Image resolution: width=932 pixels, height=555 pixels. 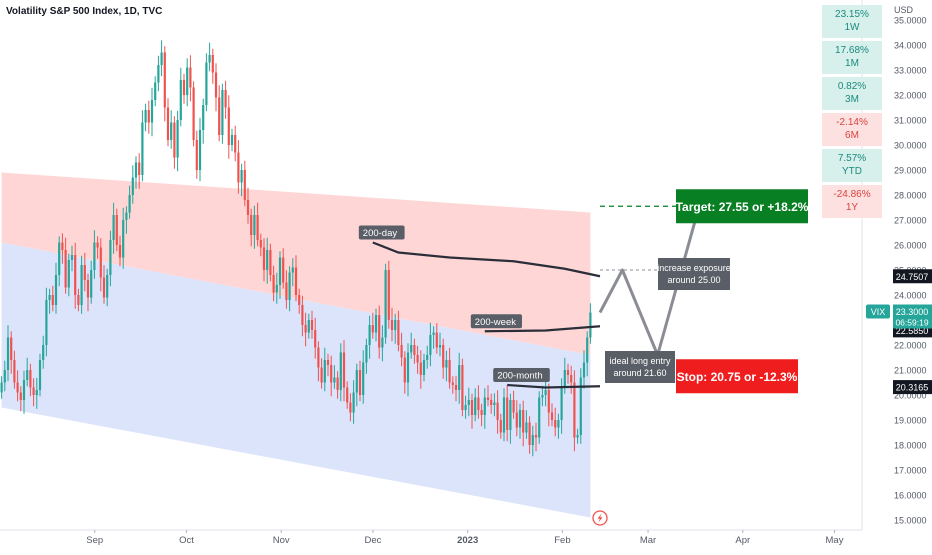 I want to click on y-tick-label: 19.0000, so click(x=910, y=421).